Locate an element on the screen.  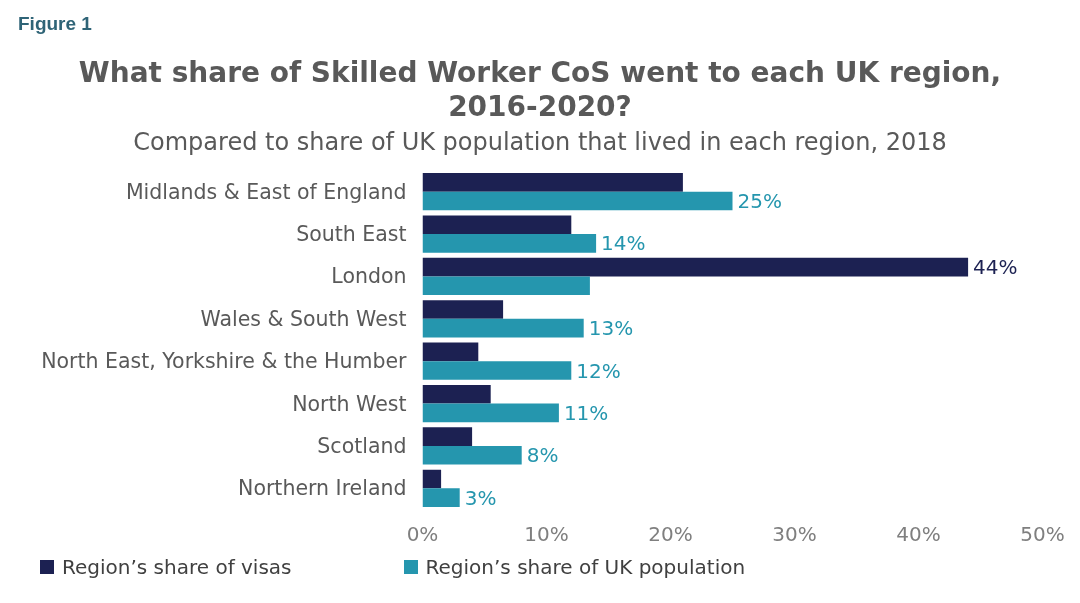
chart-subtitle: Compared to share of UK population that lived in each region, 2018 is located at coordinates (540, 142).